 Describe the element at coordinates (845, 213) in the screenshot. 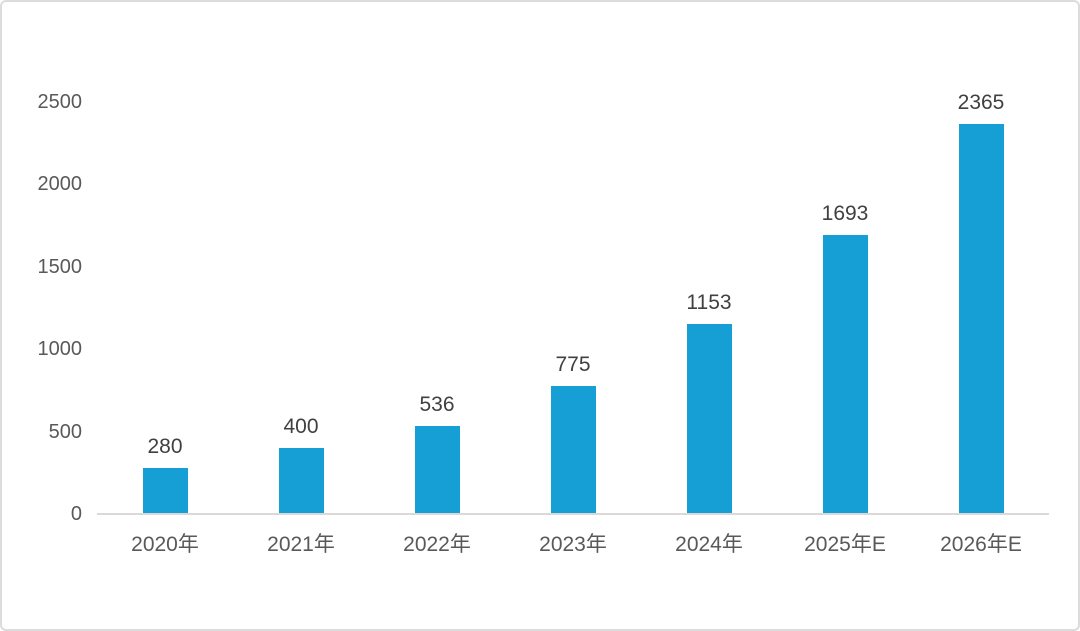

I see `bar-value-label: 1693` at that location.